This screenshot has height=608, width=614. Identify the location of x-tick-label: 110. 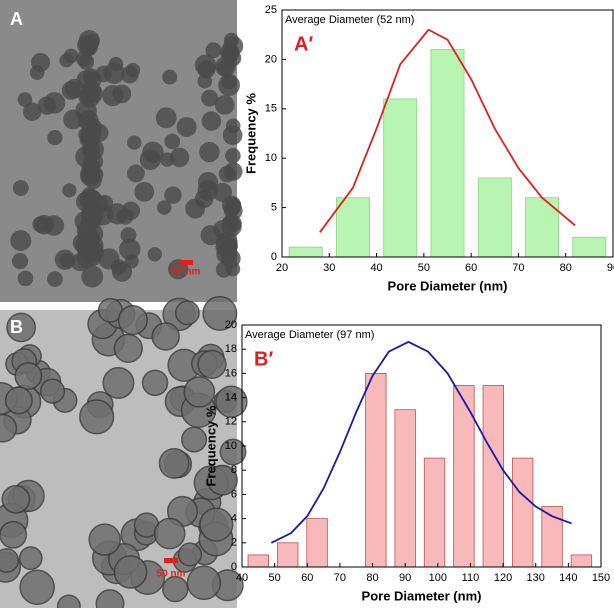
(471, 578).